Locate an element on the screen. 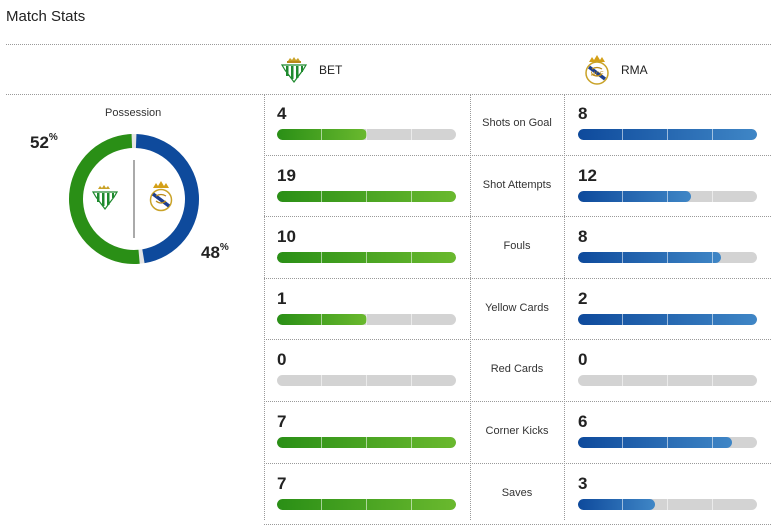 This screenshot has width=775, height=525. possession-donut is located at coordinates (134, 199).